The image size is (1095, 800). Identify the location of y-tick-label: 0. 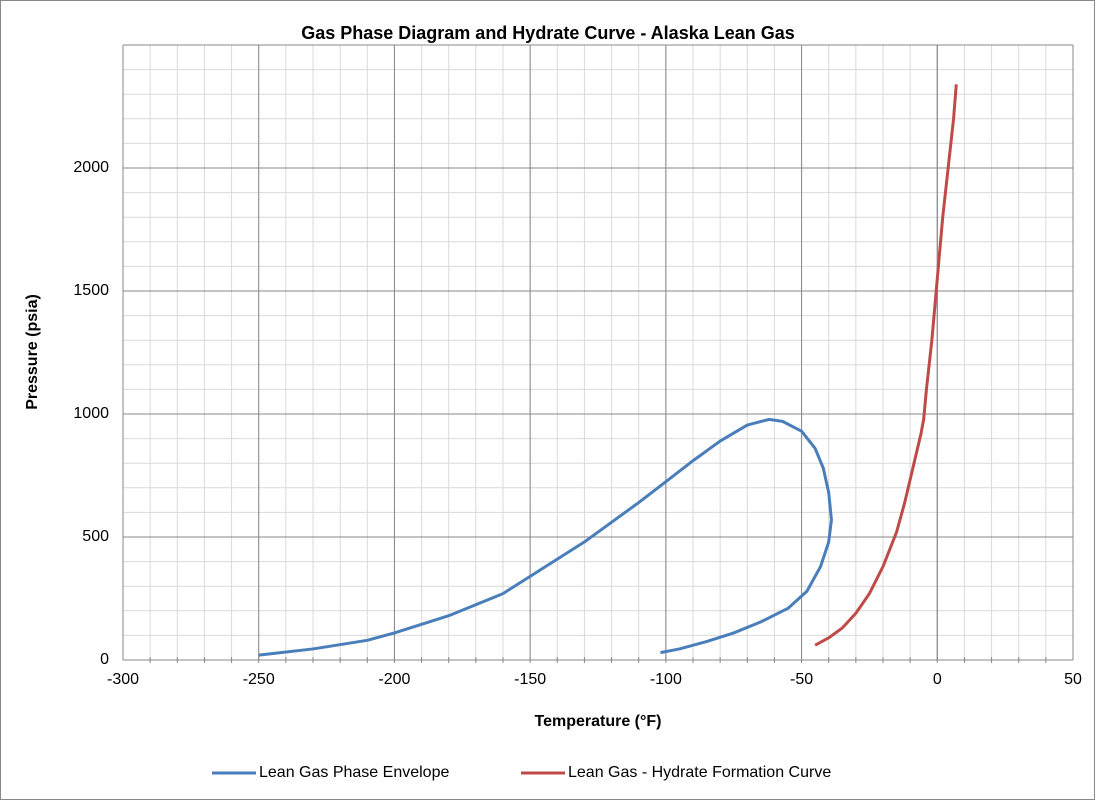
(104, 659).